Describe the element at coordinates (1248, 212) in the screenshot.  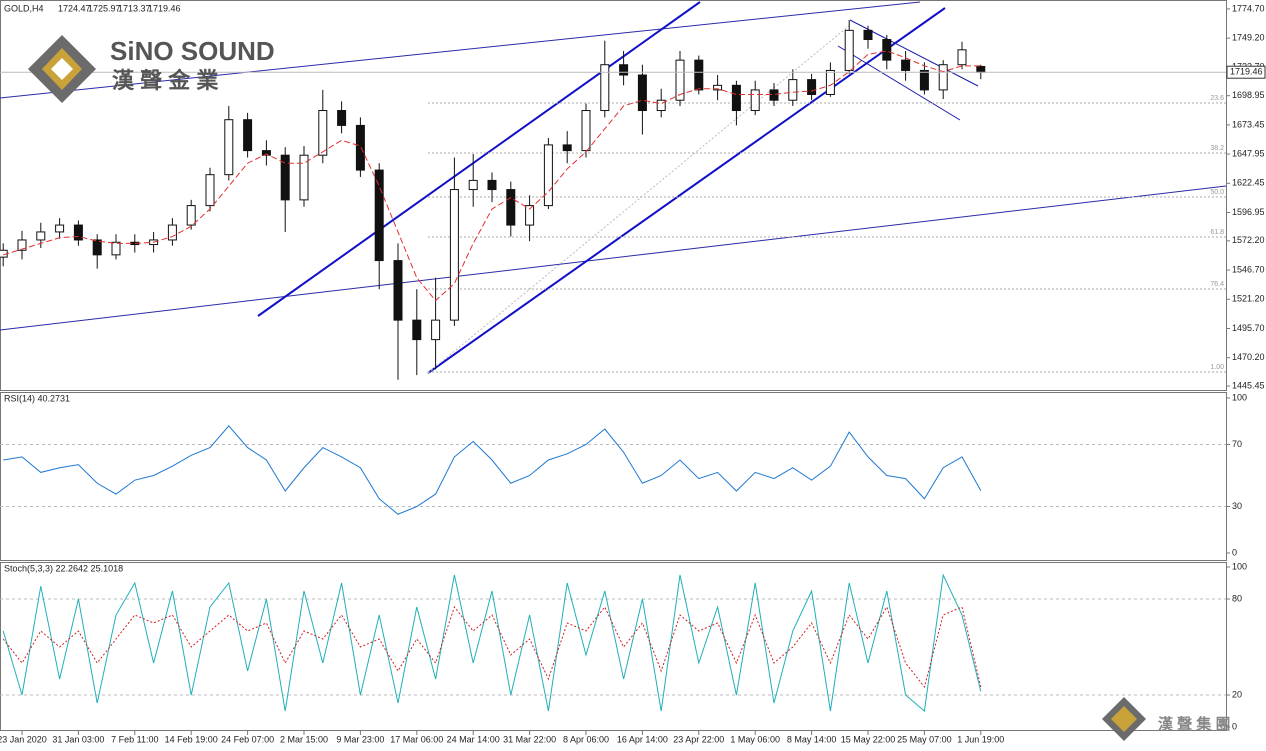
I see `y-tick-label: 1596.95` at that location.